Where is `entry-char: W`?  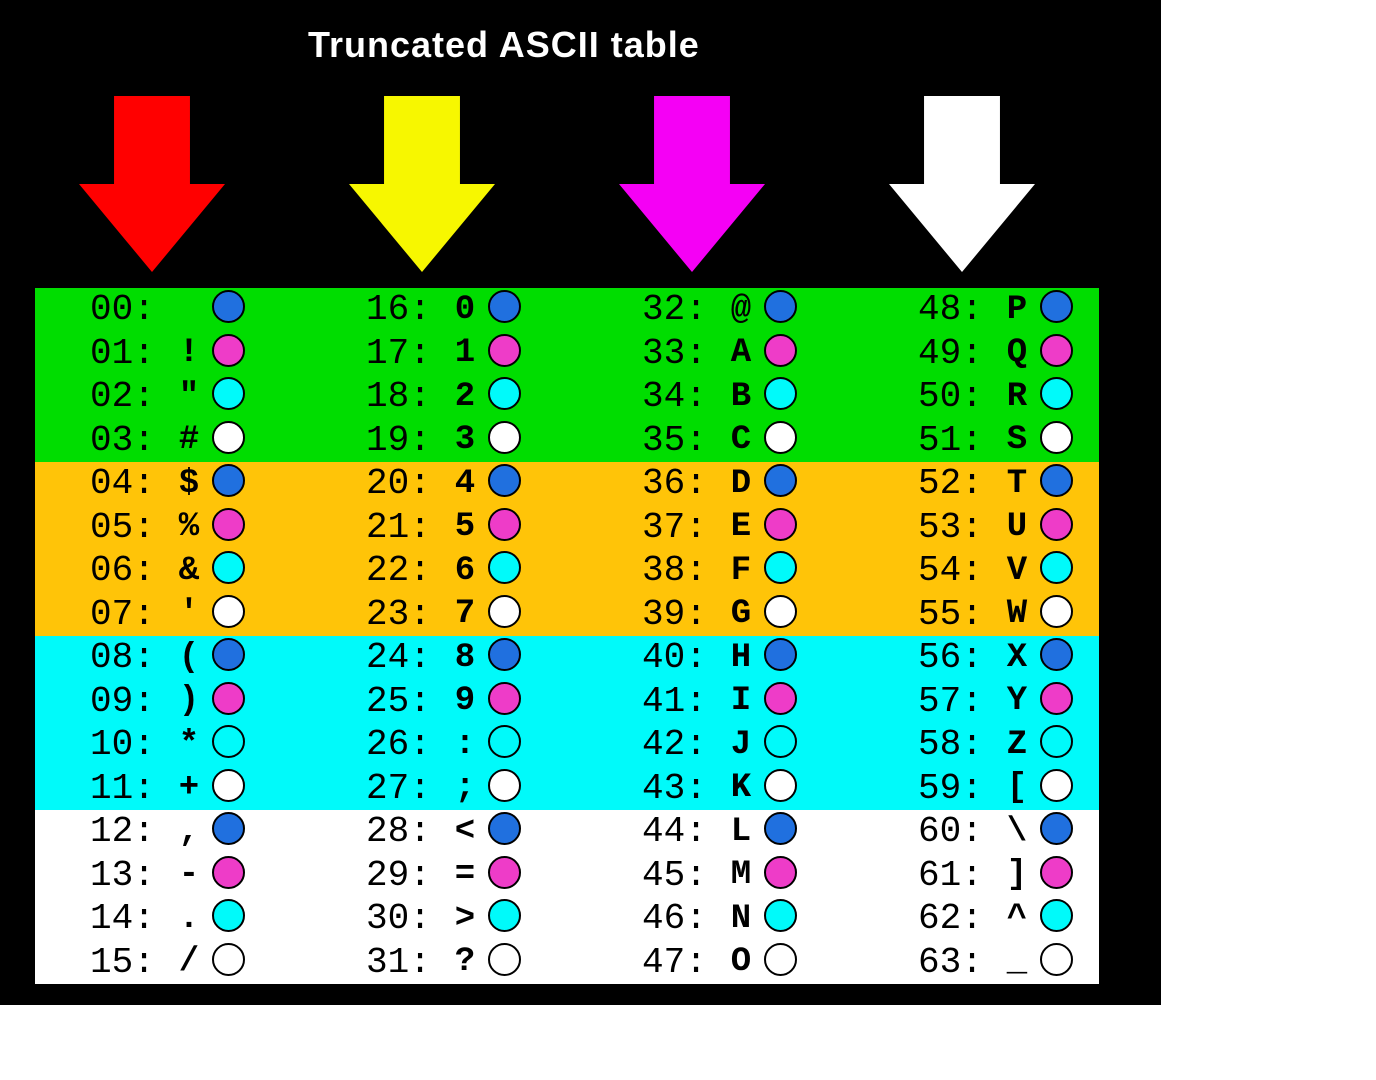 entry-char: W is located at coordinates (1017, 614).